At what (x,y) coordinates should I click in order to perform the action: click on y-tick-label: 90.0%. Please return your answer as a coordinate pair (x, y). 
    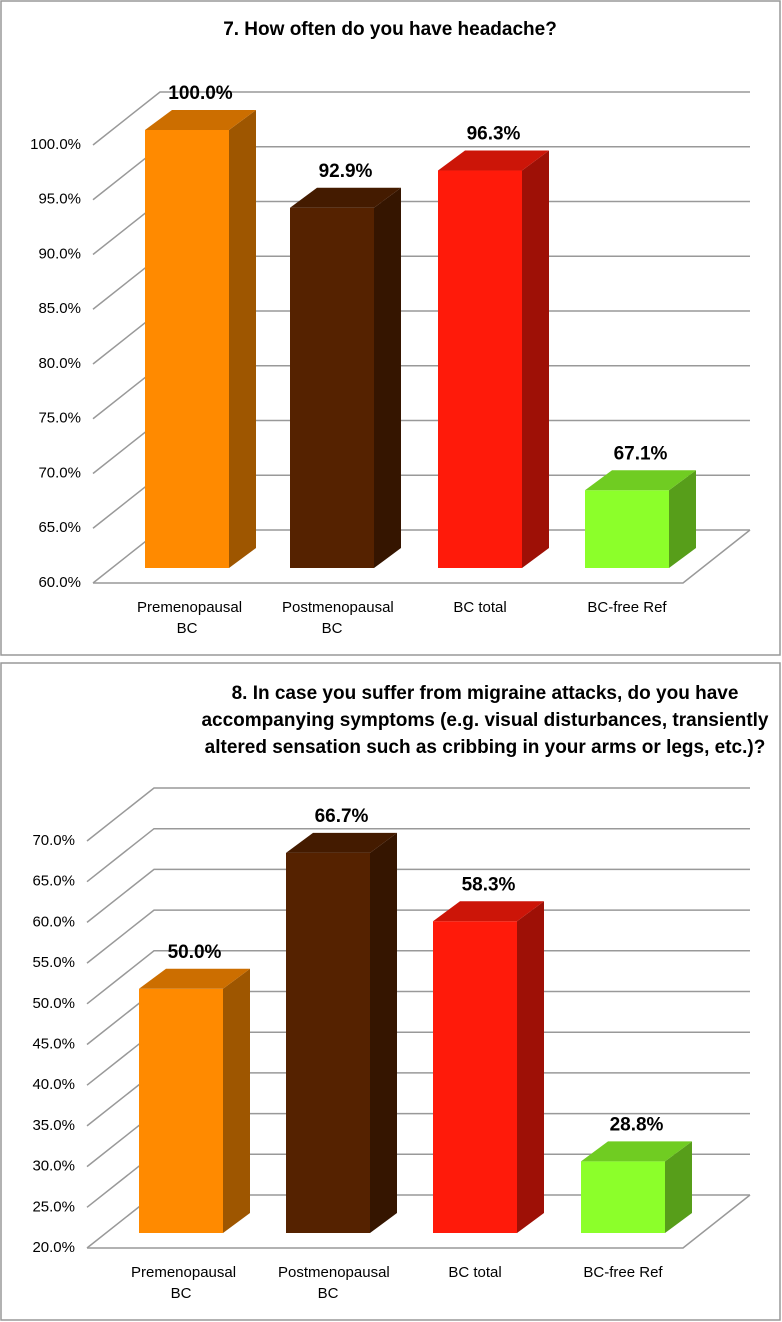
    Looking at the image, I should click on (59, 253).